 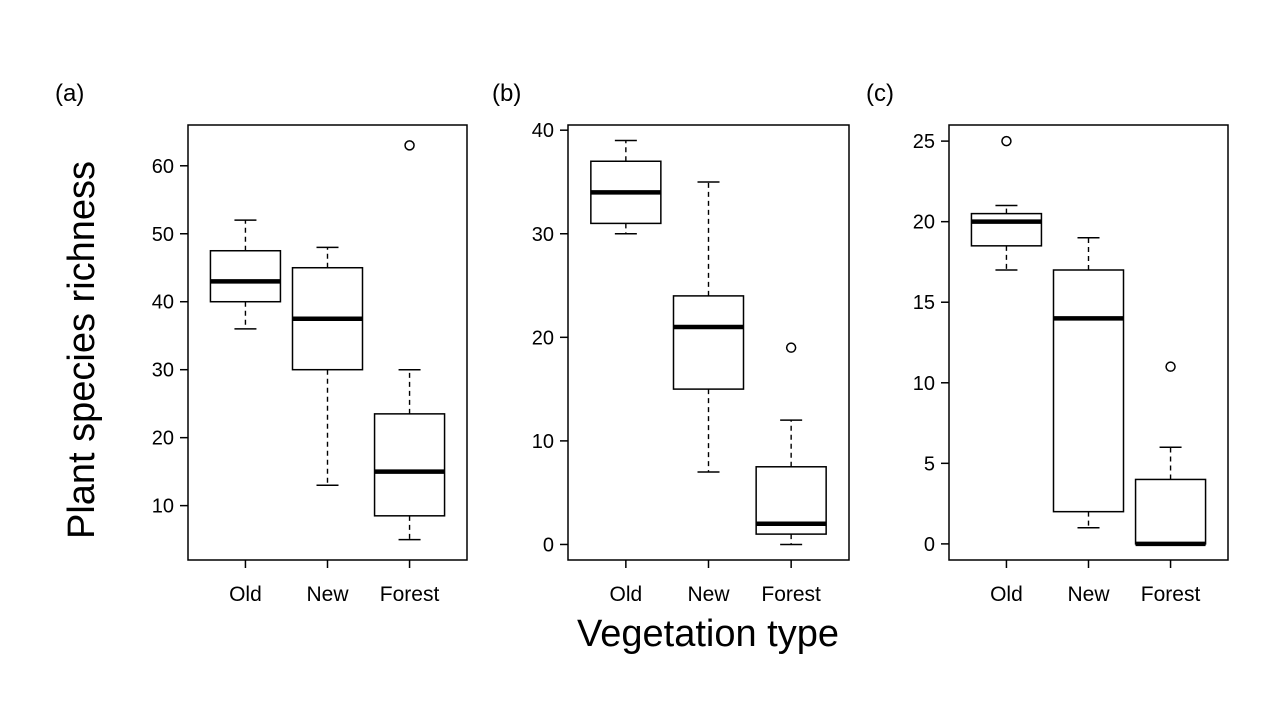 I want to click on panel-label: (a), so click(x=69, y=93).